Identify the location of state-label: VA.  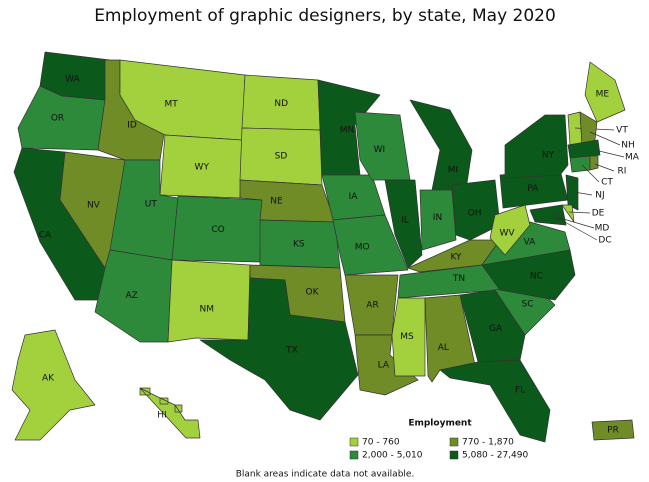
(530, 242).